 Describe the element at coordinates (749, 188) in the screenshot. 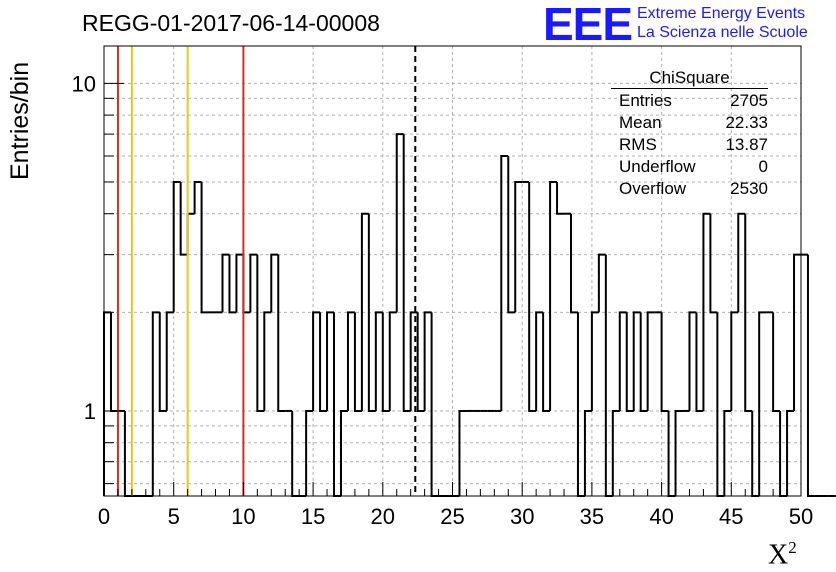

I see `stats-value: 2530` at that location.